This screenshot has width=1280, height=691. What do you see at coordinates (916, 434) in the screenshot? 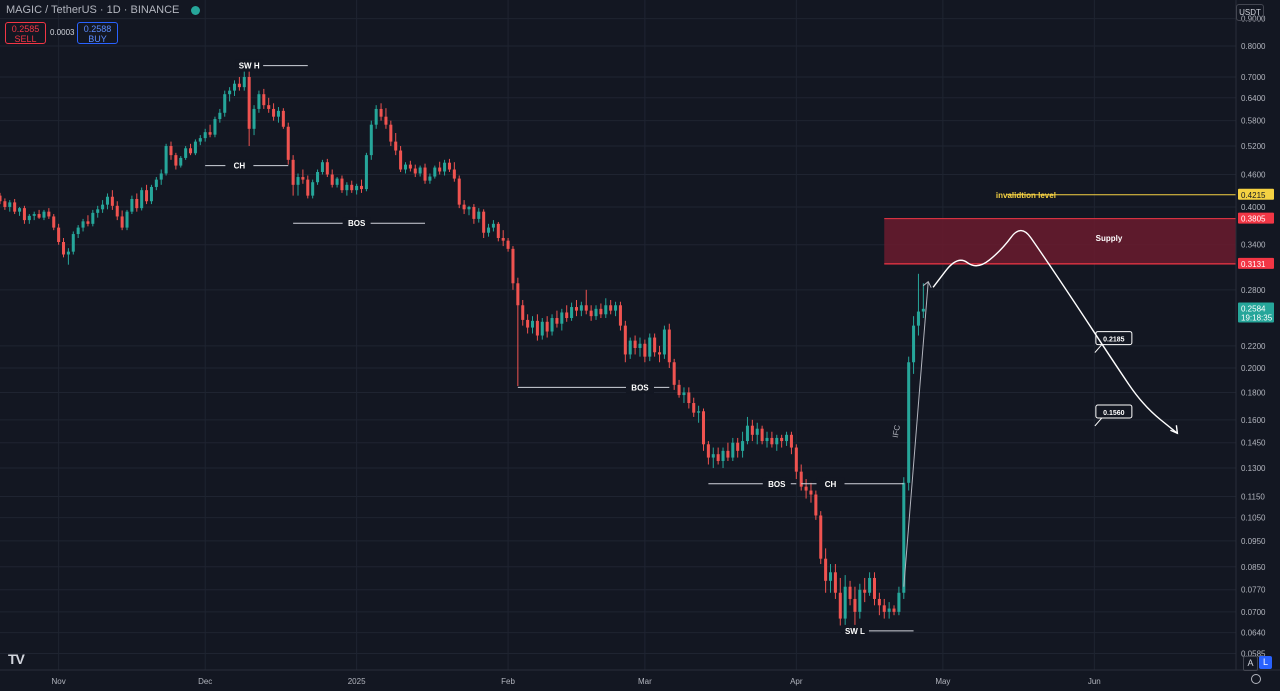
I see `ifc-arrow` at bounding box center [916, 434].